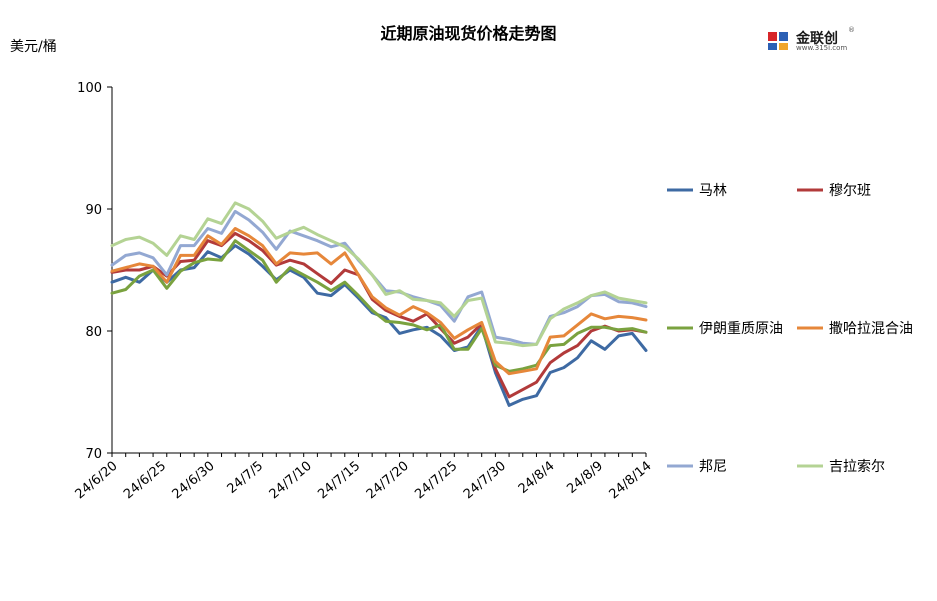 The width and height of the screenshot is (937, 601). I want to click on series-line-撒哈拉混合油, so click(379, 301).